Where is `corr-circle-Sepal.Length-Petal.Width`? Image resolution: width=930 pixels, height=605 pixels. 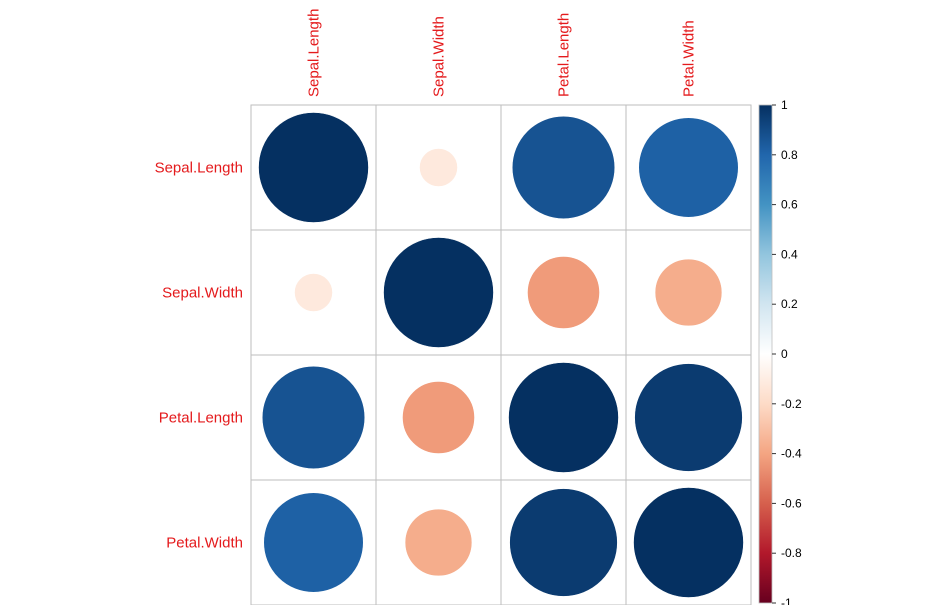
corr-circle-Sepal.Length-Petal.Width is located at coordinates (688, 167).